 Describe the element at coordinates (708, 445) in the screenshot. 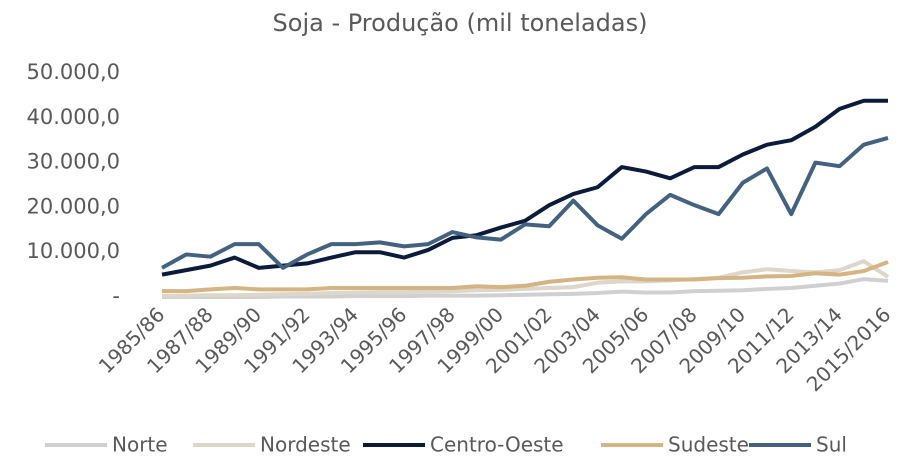

I see `legend-label: Sudeste` at that location.